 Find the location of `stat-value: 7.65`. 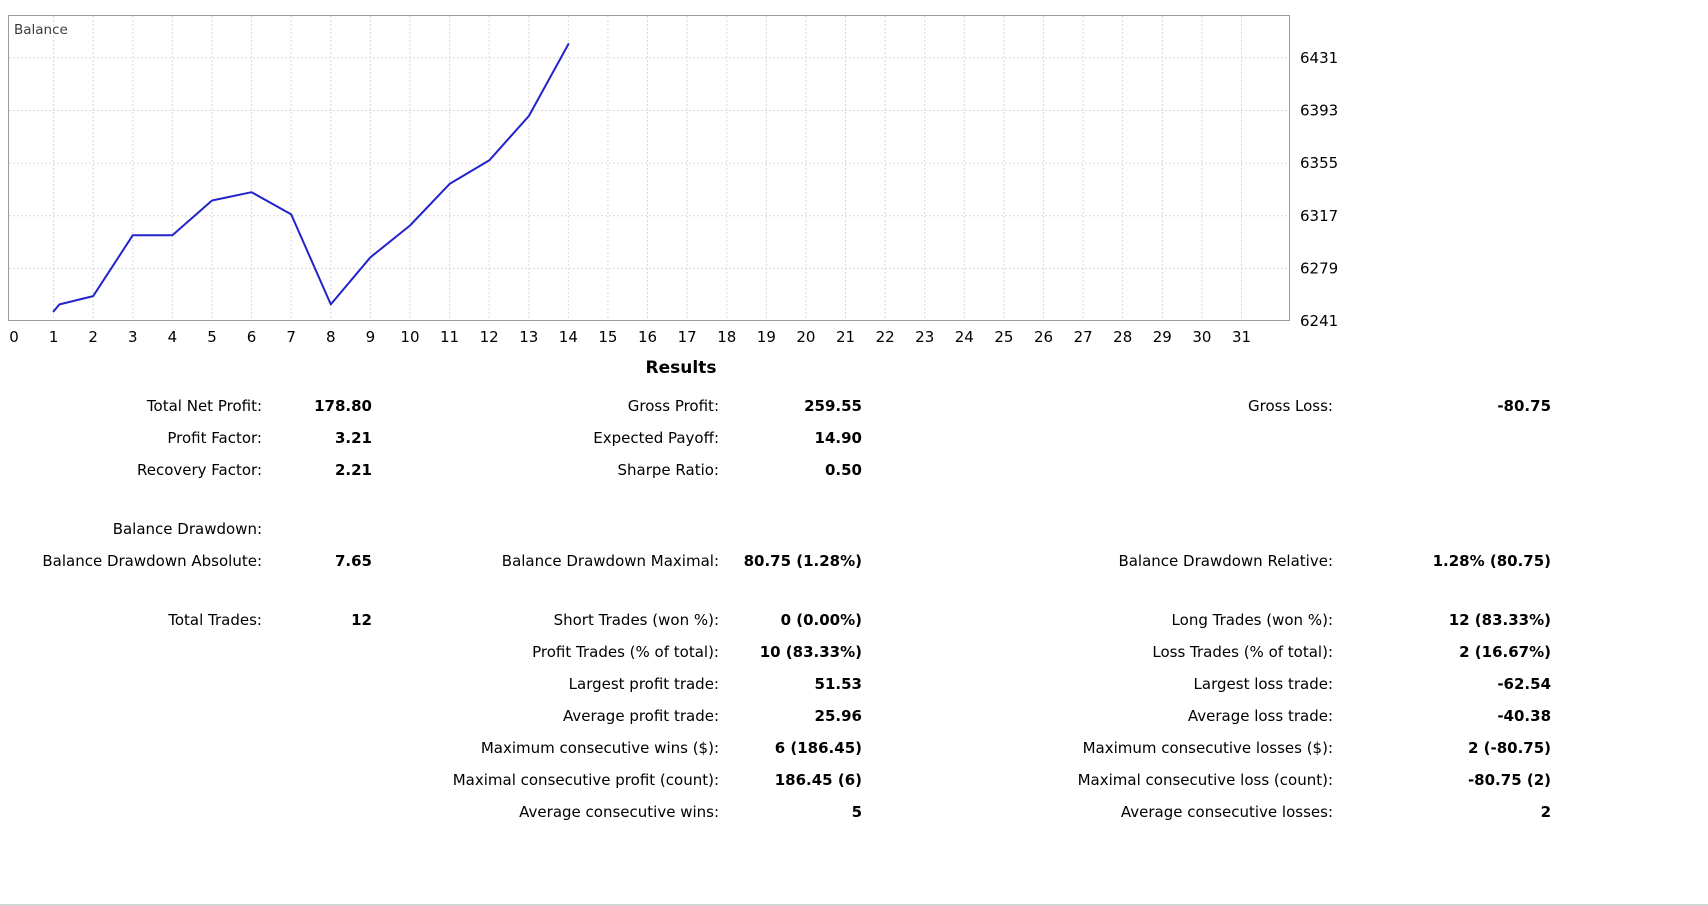

stat-value: 7.65 is located at coordinates (353, 561).